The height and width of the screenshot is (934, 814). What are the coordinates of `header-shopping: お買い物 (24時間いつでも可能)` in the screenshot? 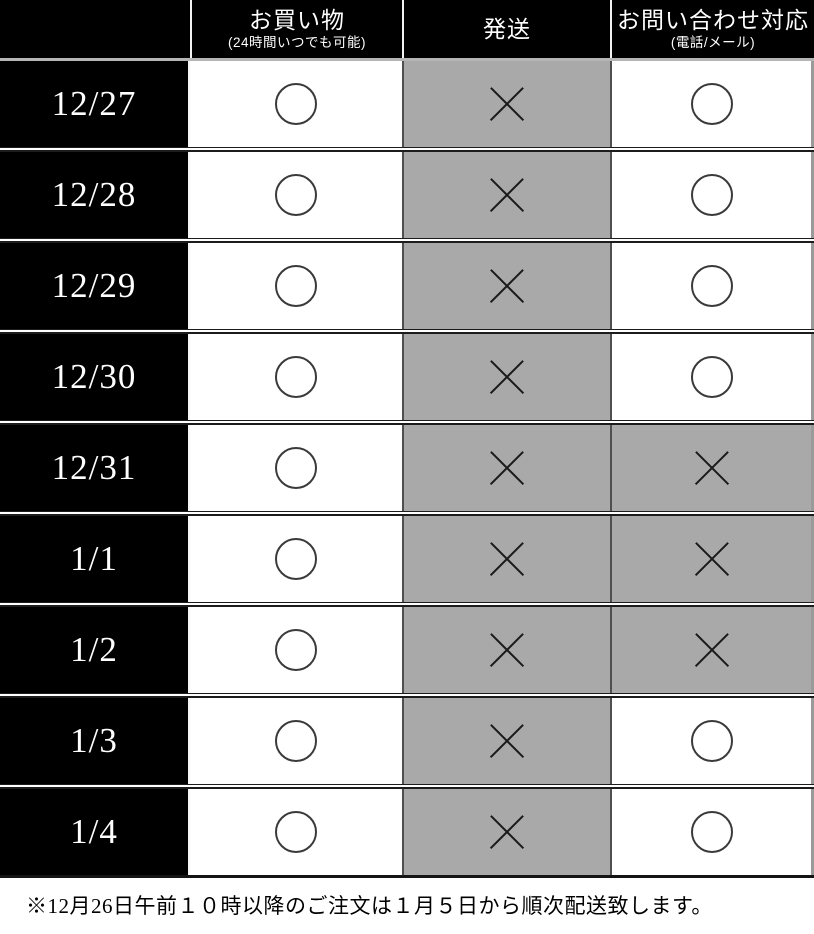 It's located at (296, 29).